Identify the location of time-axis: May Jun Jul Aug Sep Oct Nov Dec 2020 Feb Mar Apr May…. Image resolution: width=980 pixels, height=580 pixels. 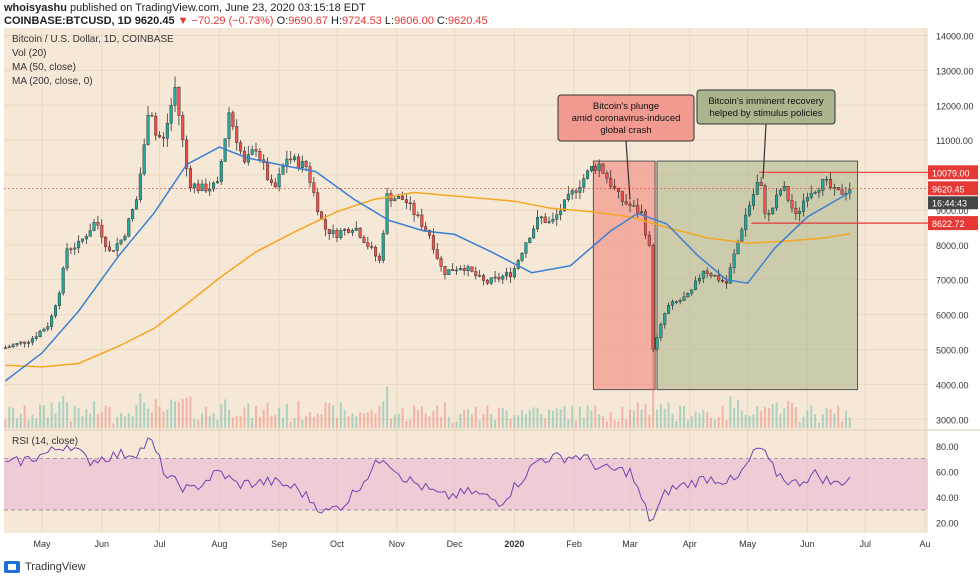
(481, 544).